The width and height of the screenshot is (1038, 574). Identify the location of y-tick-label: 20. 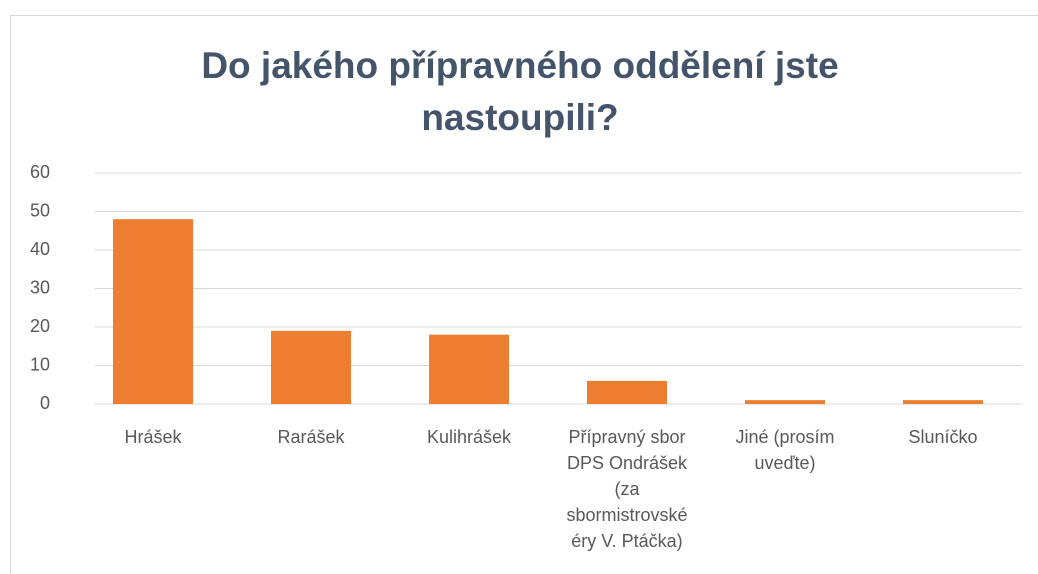
(40, 326).